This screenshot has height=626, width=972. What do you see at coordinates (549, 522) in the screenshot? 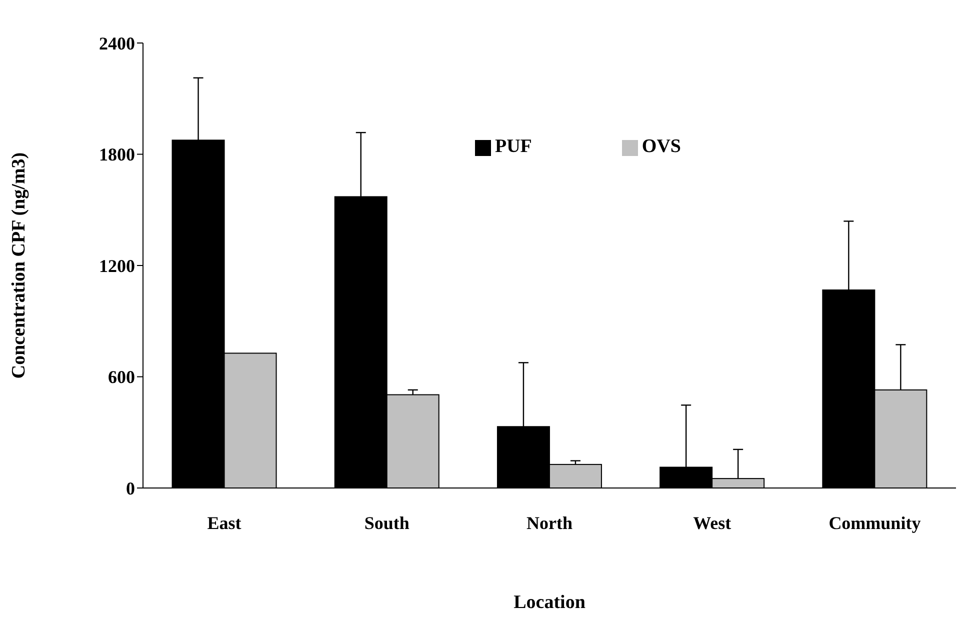
I see `x-tick-label: North` at bounding box center [549, 522].